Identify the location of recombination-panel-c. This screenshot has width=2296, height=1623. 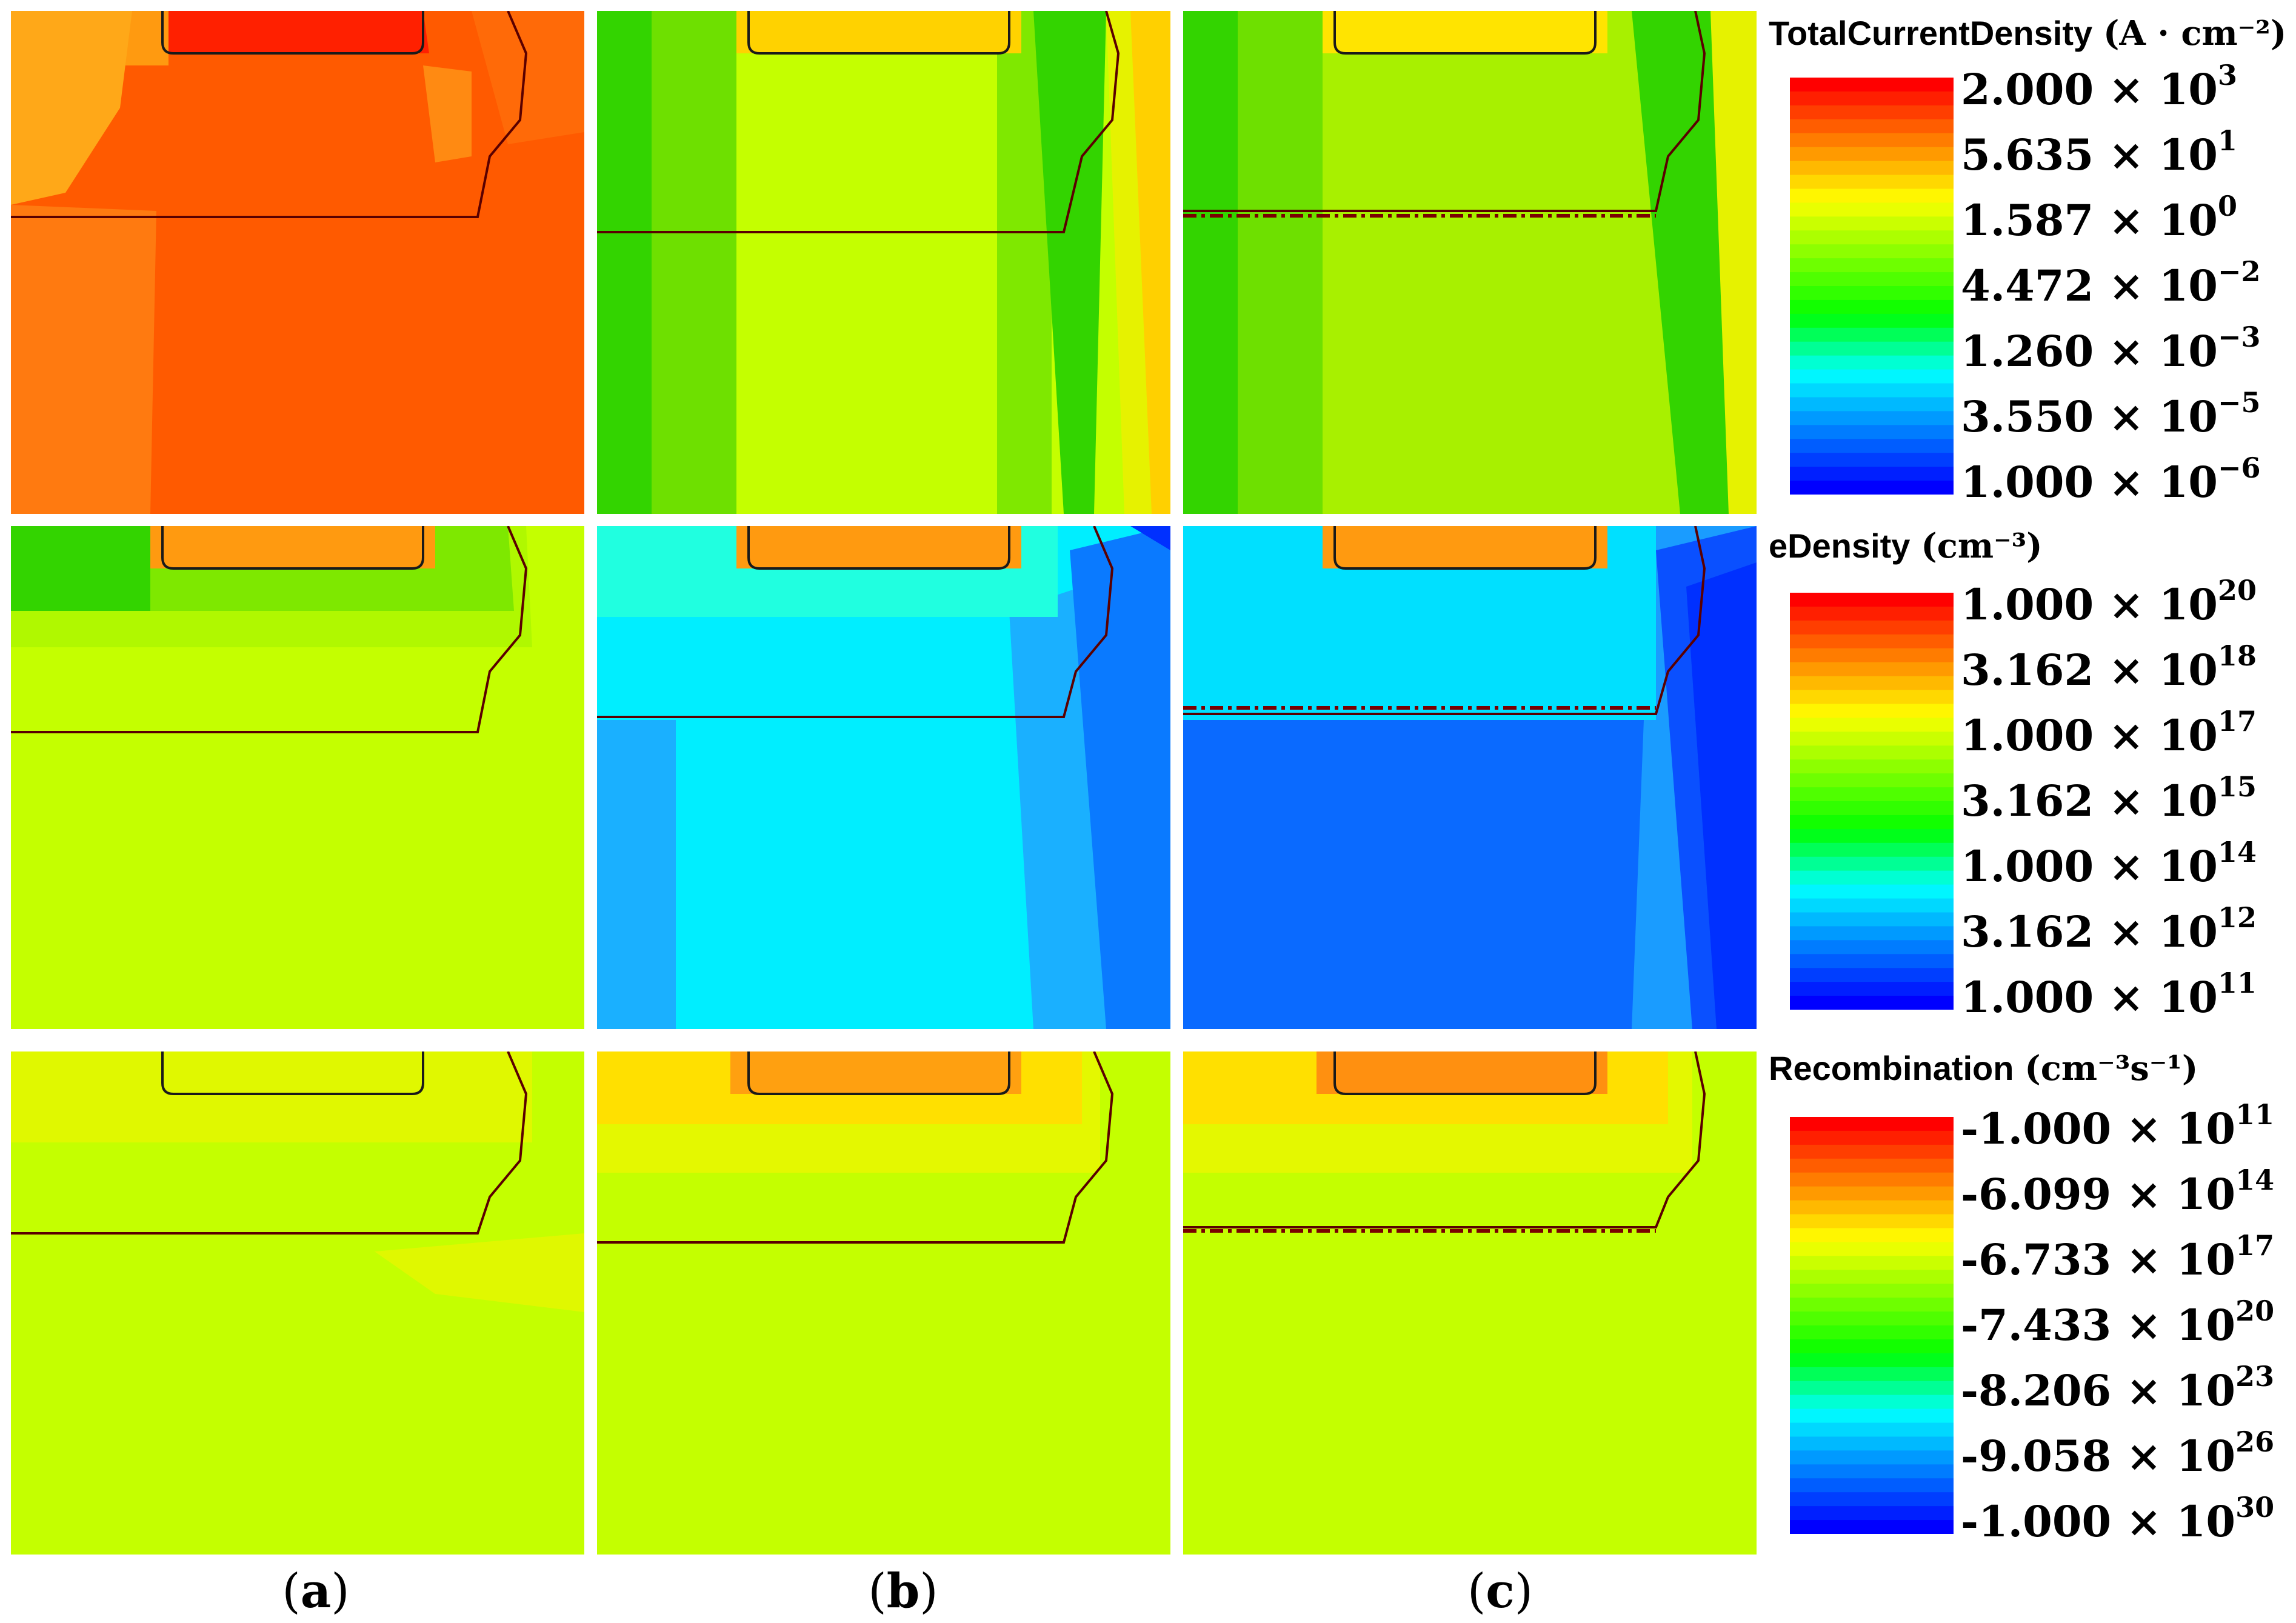
(1470, 1303).